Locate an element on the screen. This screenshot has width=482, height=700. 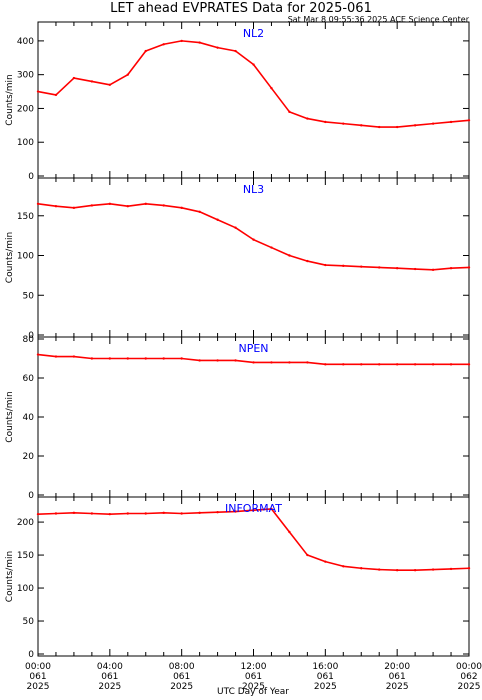
y-tick-label: 40 is located at coordinates (29, 418).